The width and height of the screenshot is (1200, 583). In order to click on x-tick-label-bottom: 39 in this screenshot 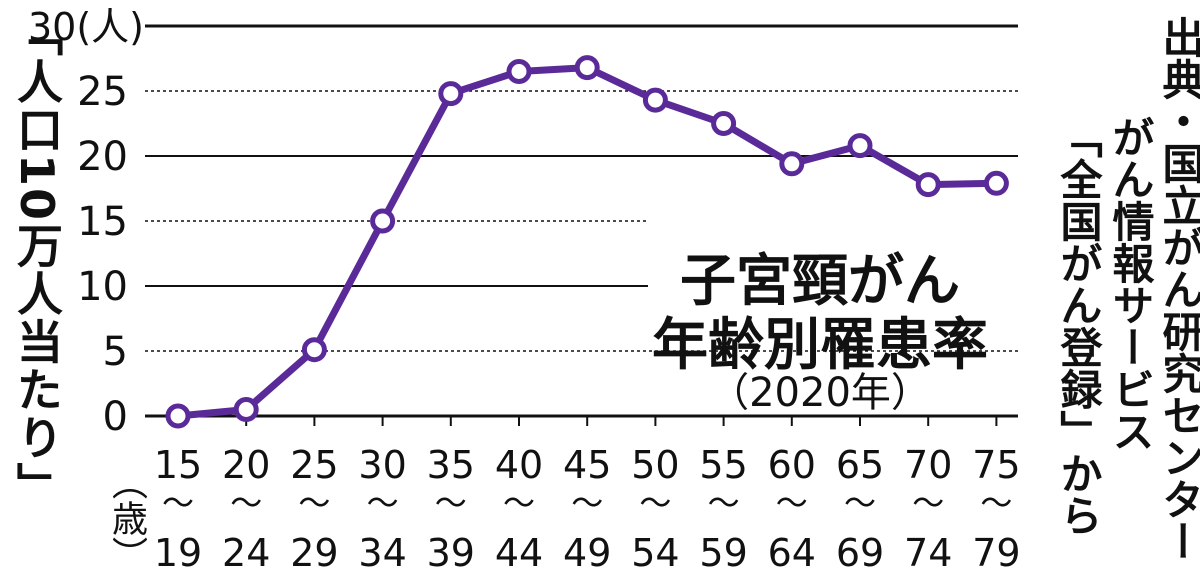, I will do `click(451, 553)`.